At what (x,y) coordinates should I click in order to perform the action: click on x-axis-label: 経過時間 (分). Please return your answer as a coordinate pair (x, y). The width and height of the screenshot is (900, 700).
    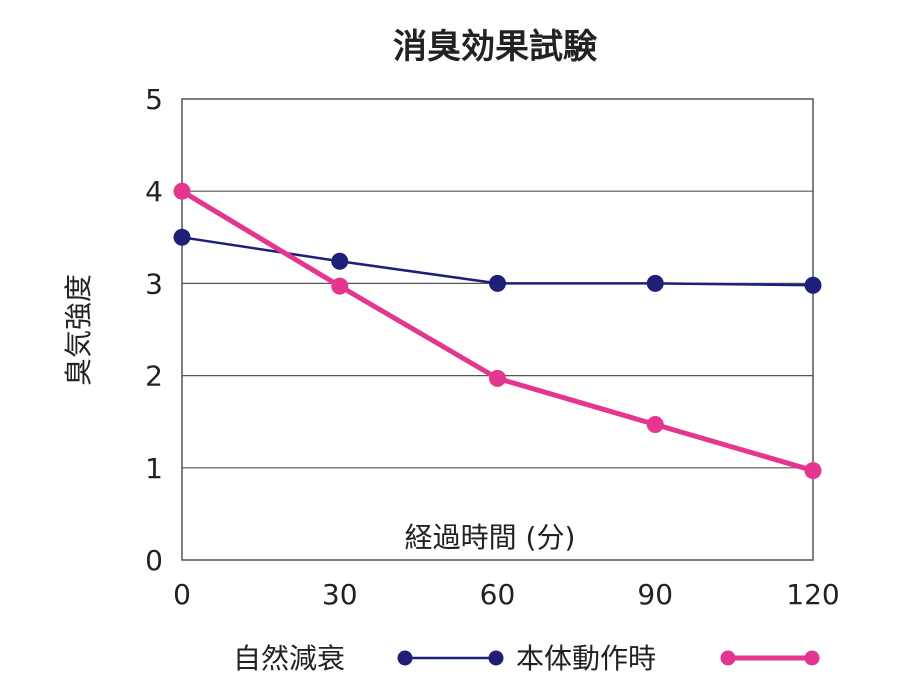
    Looking at the image, I should click on (490, 537).